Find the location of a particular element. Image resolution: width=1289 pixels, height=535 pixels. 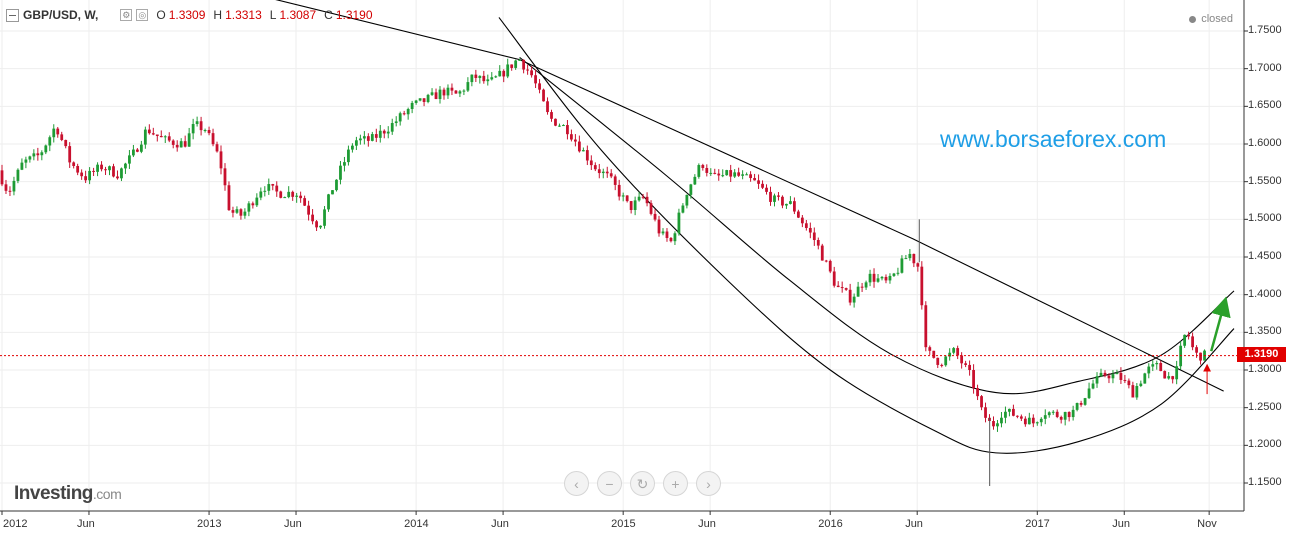

current-price-tag: 1.3190 is located at coordinates (1261, 354).